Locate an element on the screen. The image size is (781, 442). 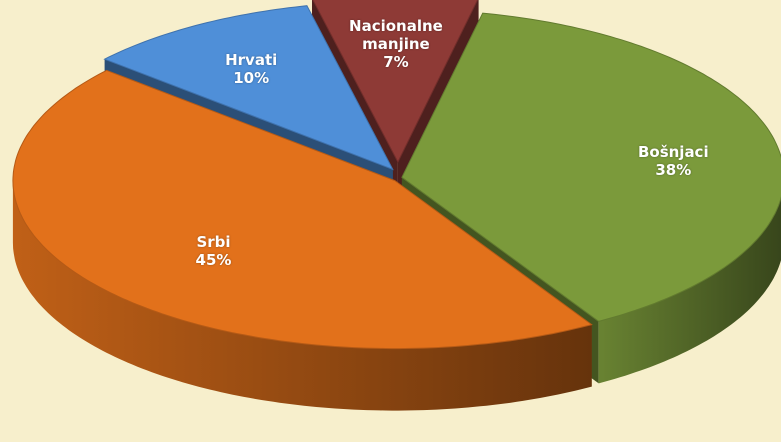
category-label: Nacionalne manjine is located at coordinates (396, 35).